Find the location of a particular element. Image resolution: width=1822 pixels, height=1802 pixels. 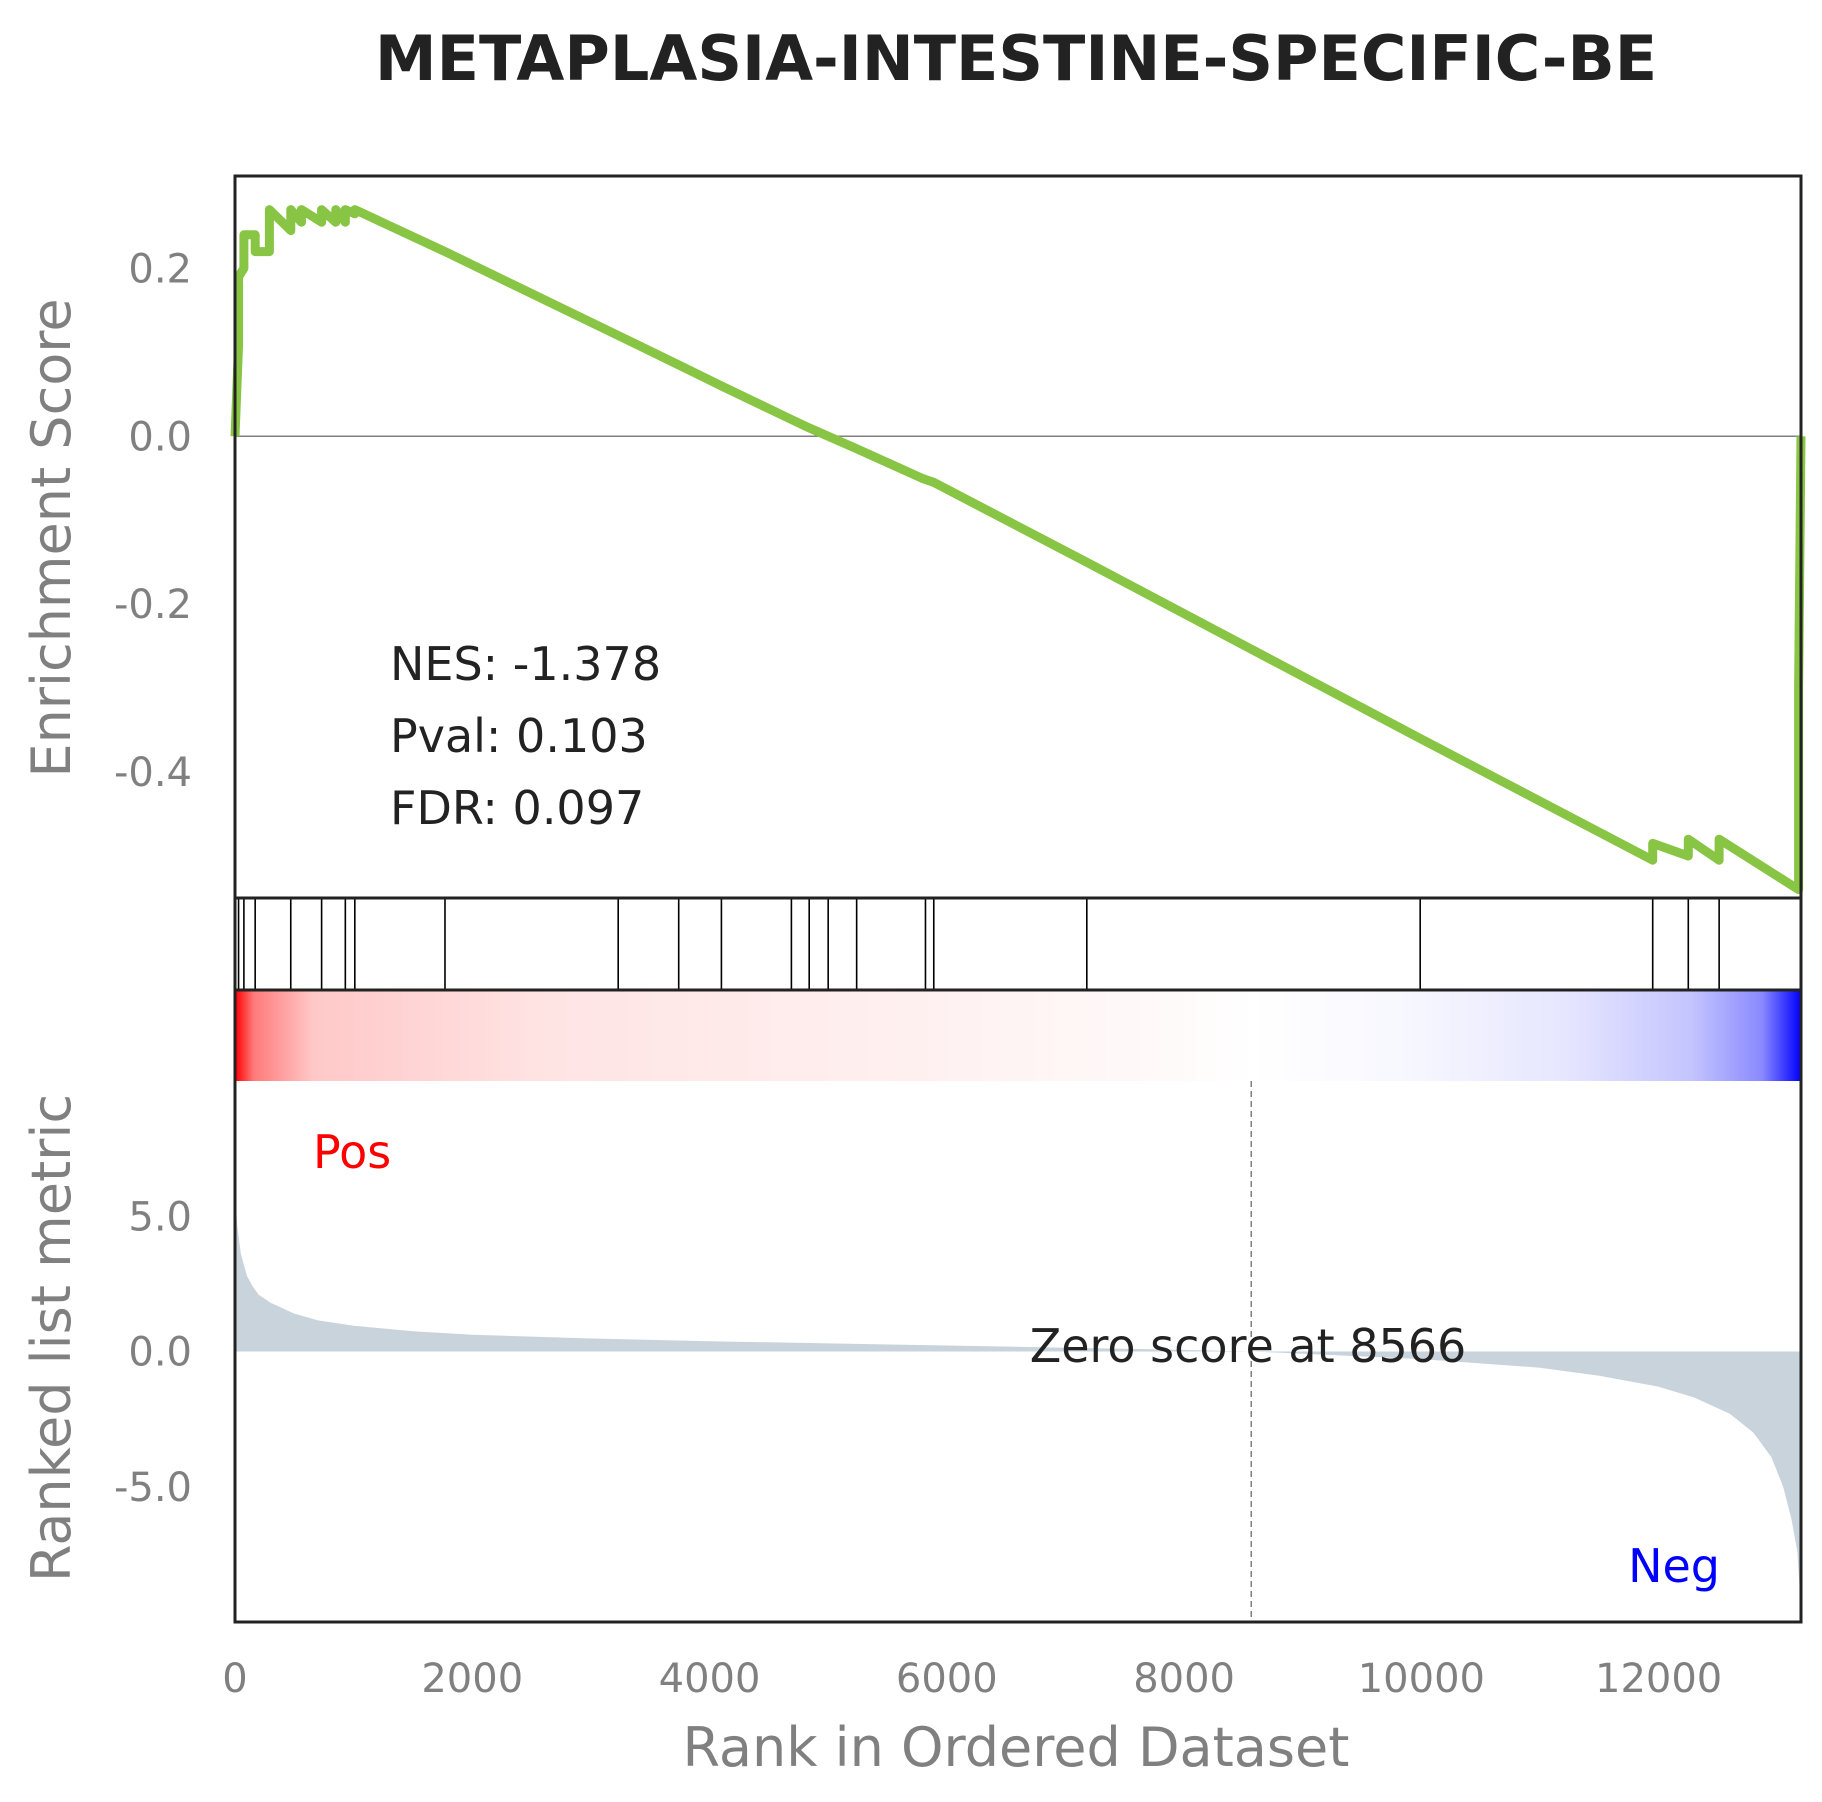

x-tick-label: 8000 is located at coordinates (1184, 1679).